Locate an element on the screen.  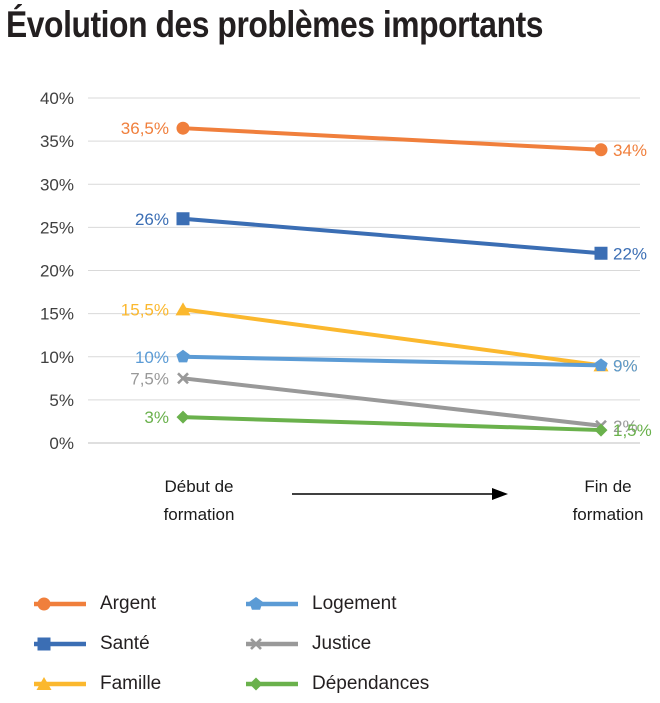
data-label-logement-start: 10% is located at coordinates (152, 357).